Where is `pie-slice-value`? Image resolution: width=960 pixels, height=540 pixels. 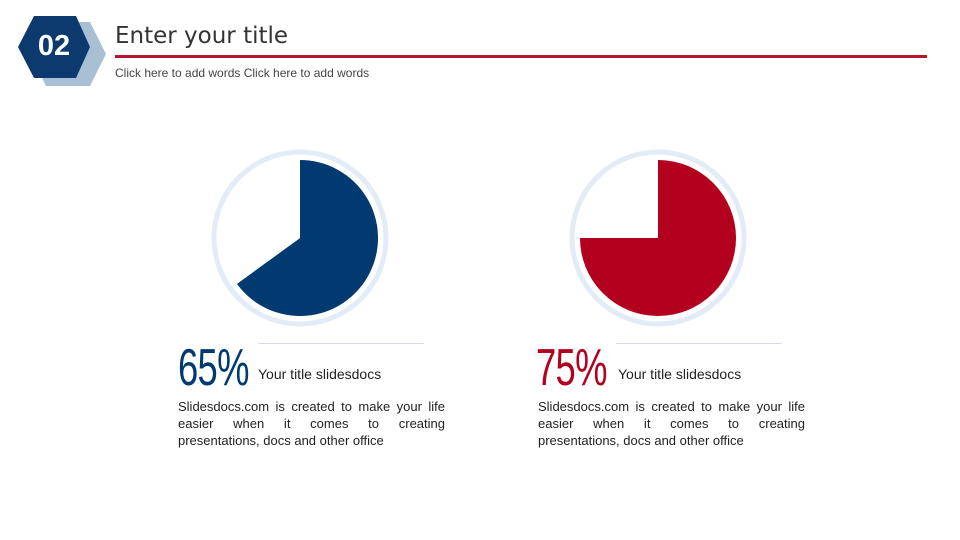 pie-slice-value is located at coordinates (307, 238).